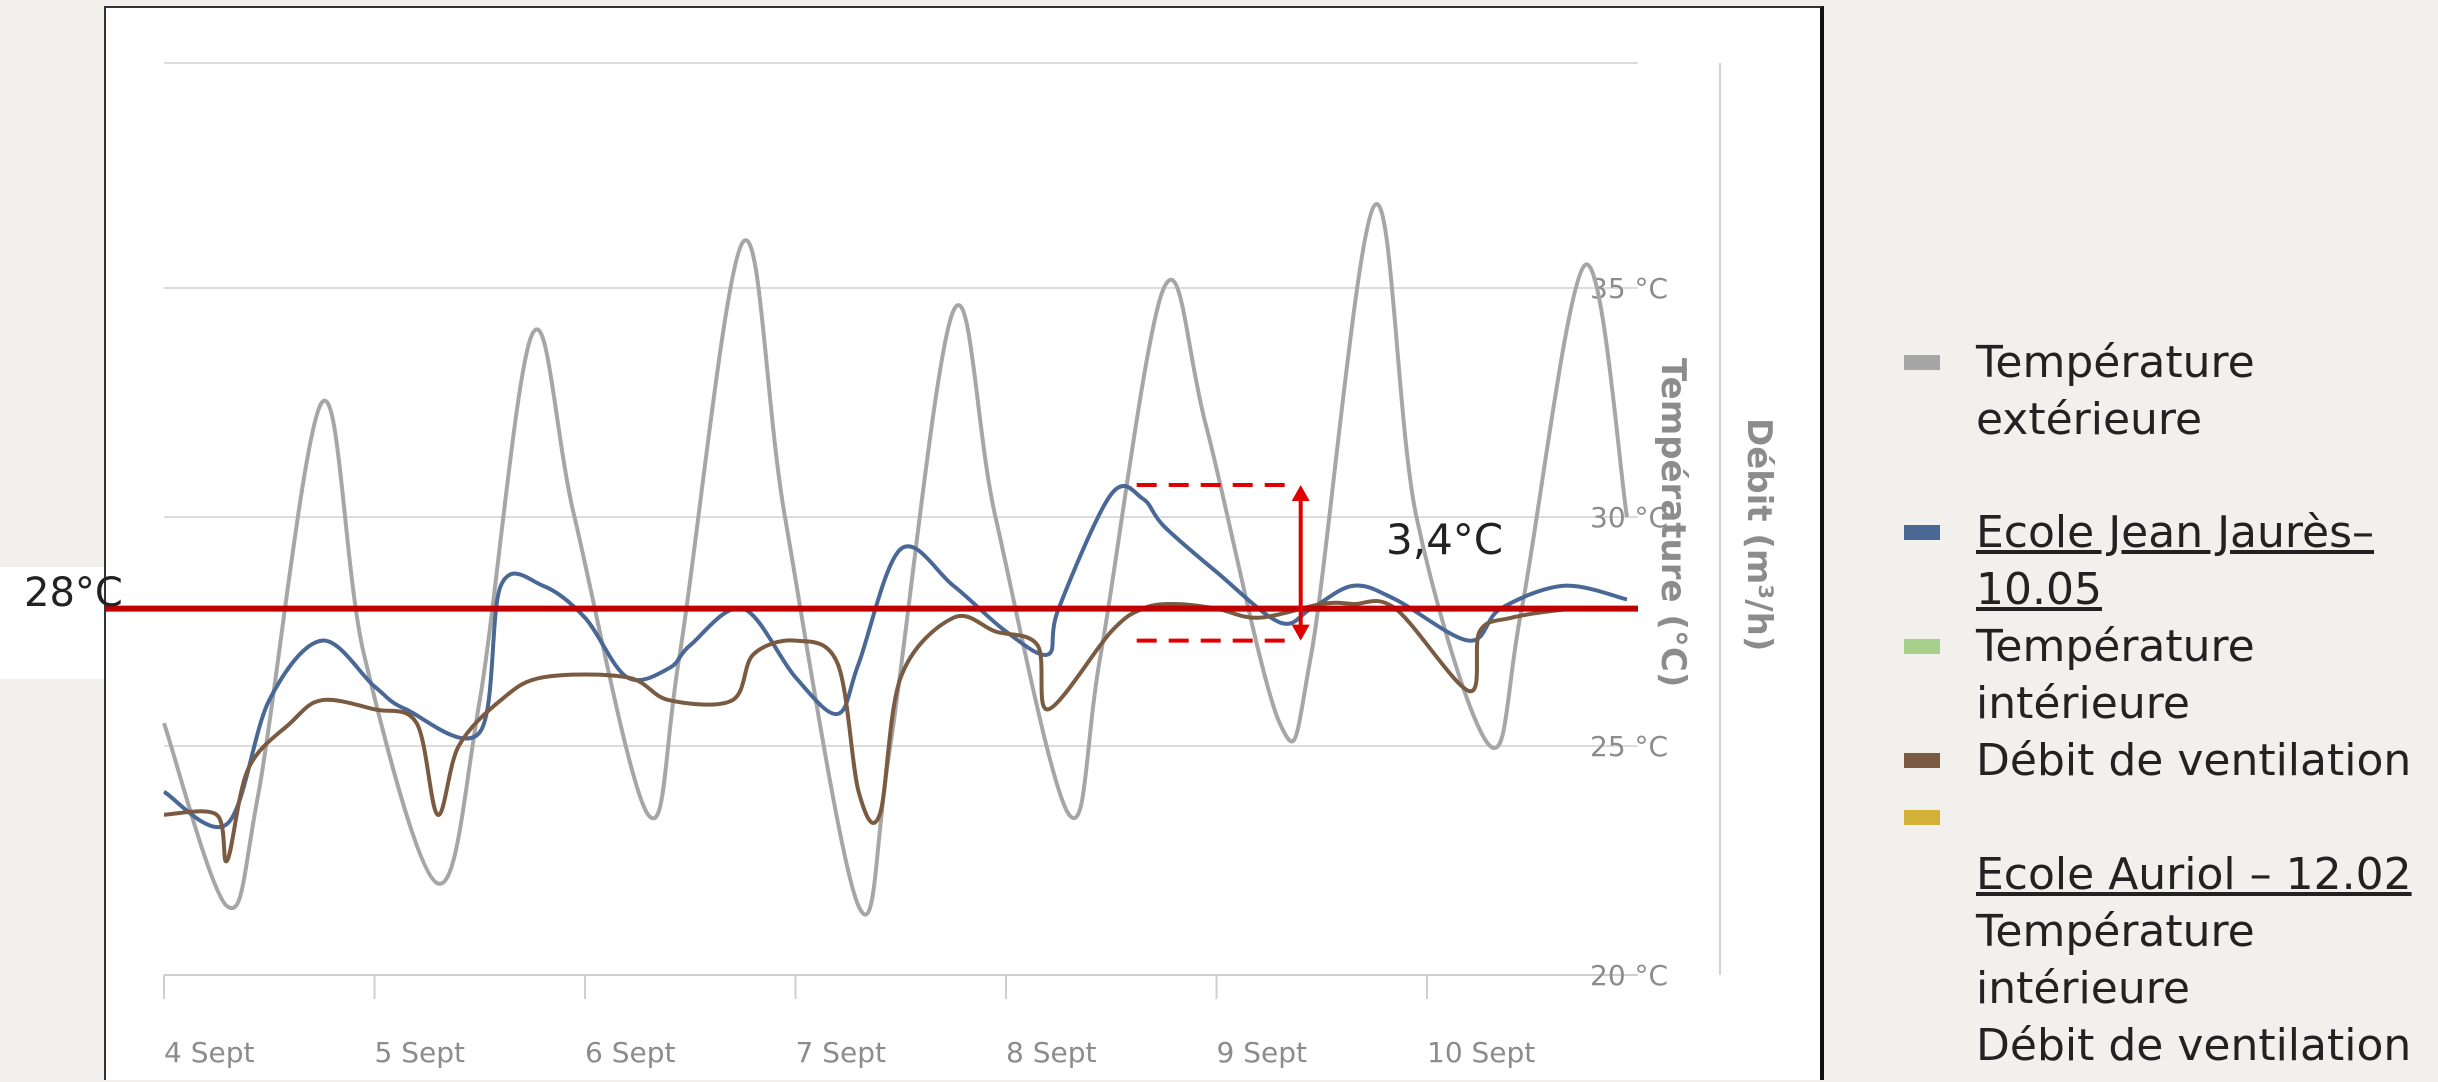 The height and width of the screenshot is (1082, 2438). I want to click on y-tick-label: 35 °C, so click(1629, 288).